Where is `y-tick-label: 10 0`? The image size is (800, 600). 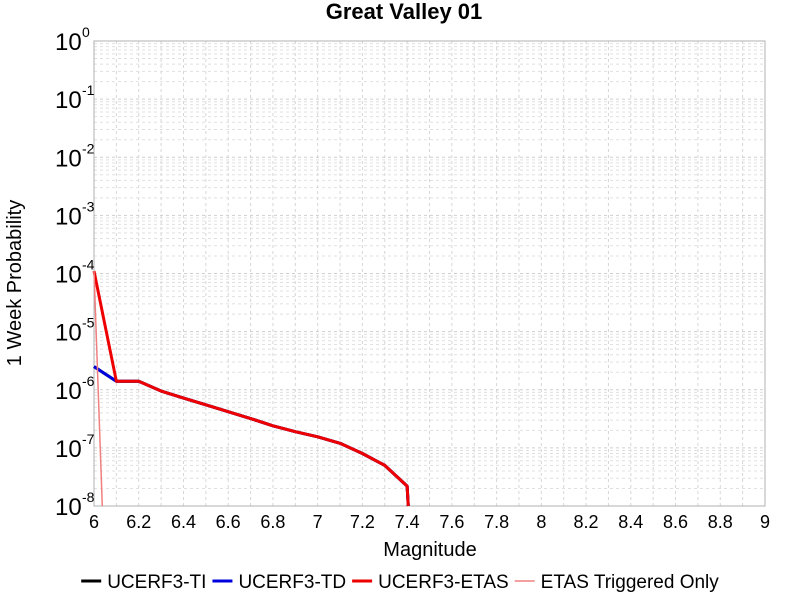 y-tick-label: 10 0 is located at coordinates (72, 40).